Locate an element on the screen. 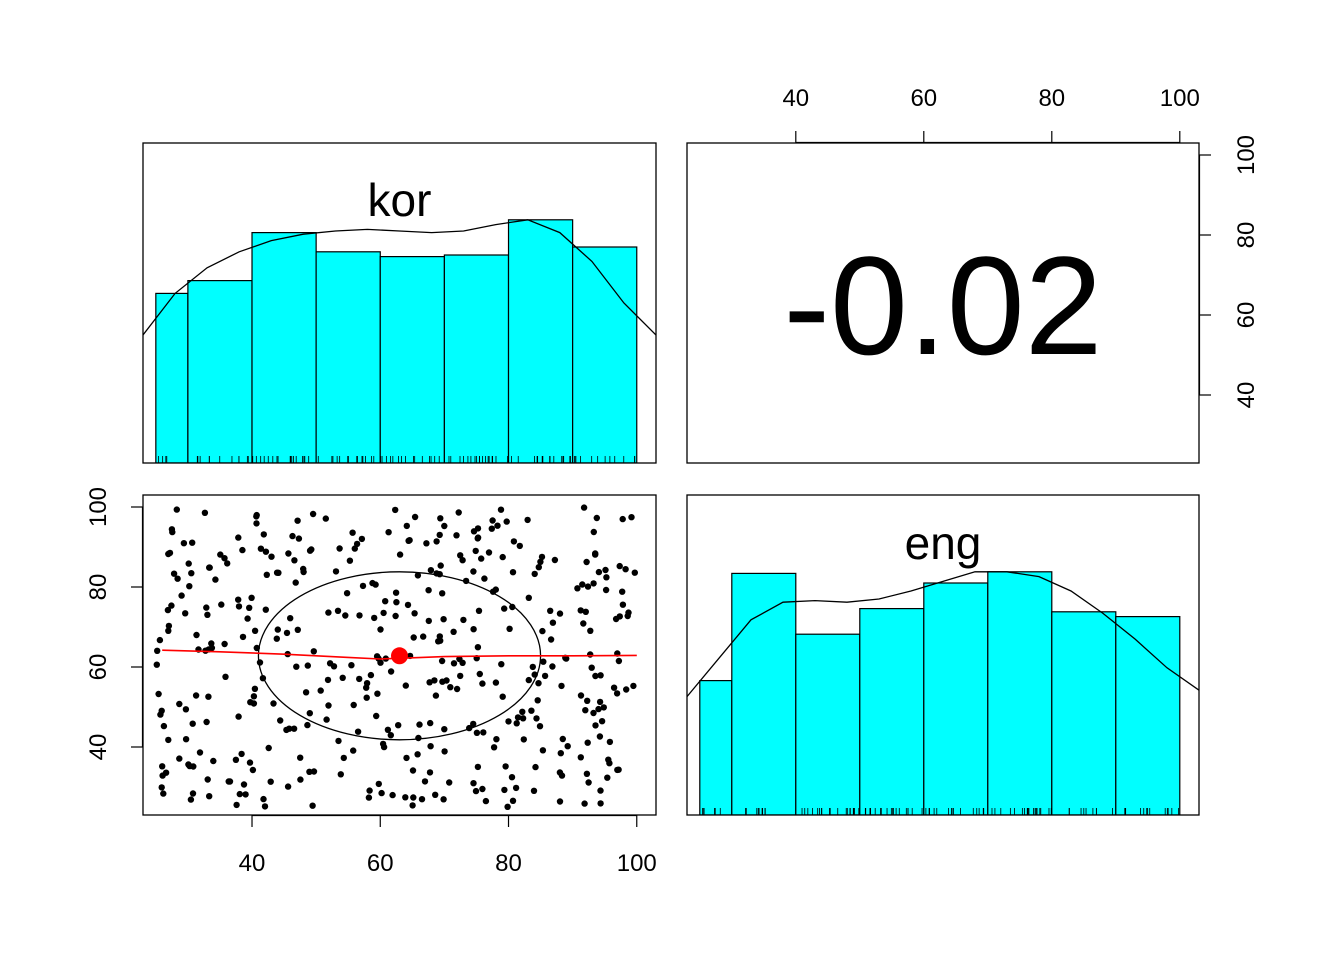 The height and width of the screenshot is (960, 1344). bottom-axis-tick-label: 80 is located at coordinates (508, 863).